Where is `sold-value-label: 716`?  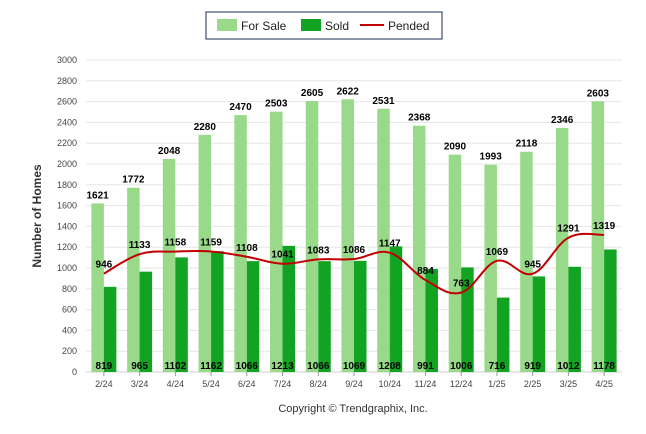
sold-value-label: 716 is located at coordinates (497, 366).